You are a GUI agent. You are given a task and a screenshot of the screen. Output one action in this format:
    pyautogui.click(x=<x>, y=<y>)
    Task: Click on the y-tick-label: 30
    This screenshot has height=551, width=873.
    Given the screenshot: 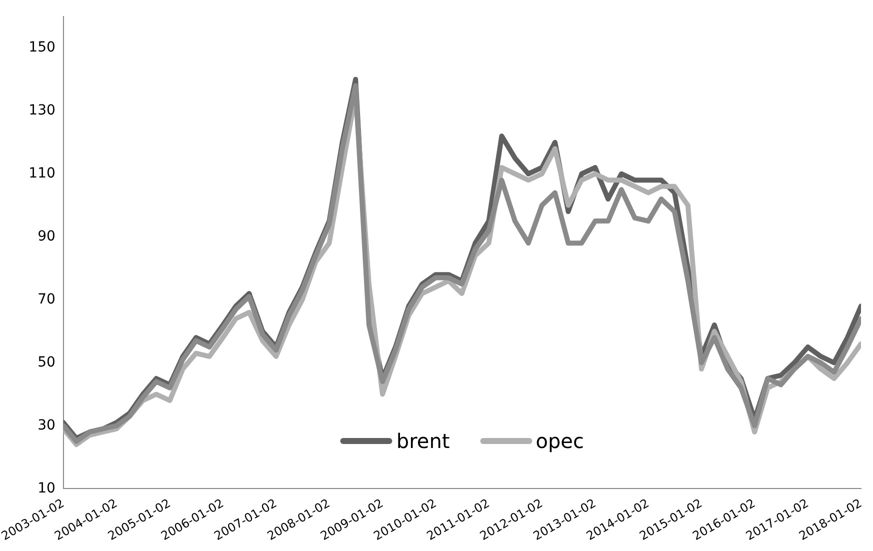 What is the action you would take?
    pyautogui.click(x=47, y=425)
    